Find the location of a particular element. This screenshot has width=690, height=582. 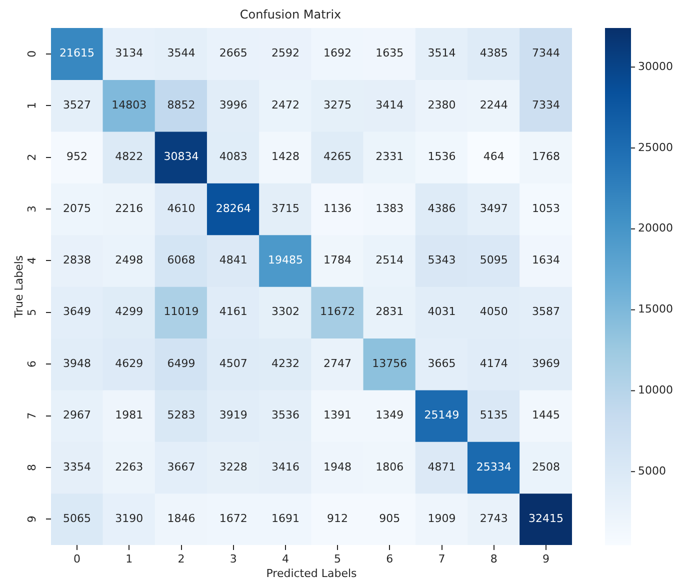

data-label: 1536 is located at coordinates (442, 157).